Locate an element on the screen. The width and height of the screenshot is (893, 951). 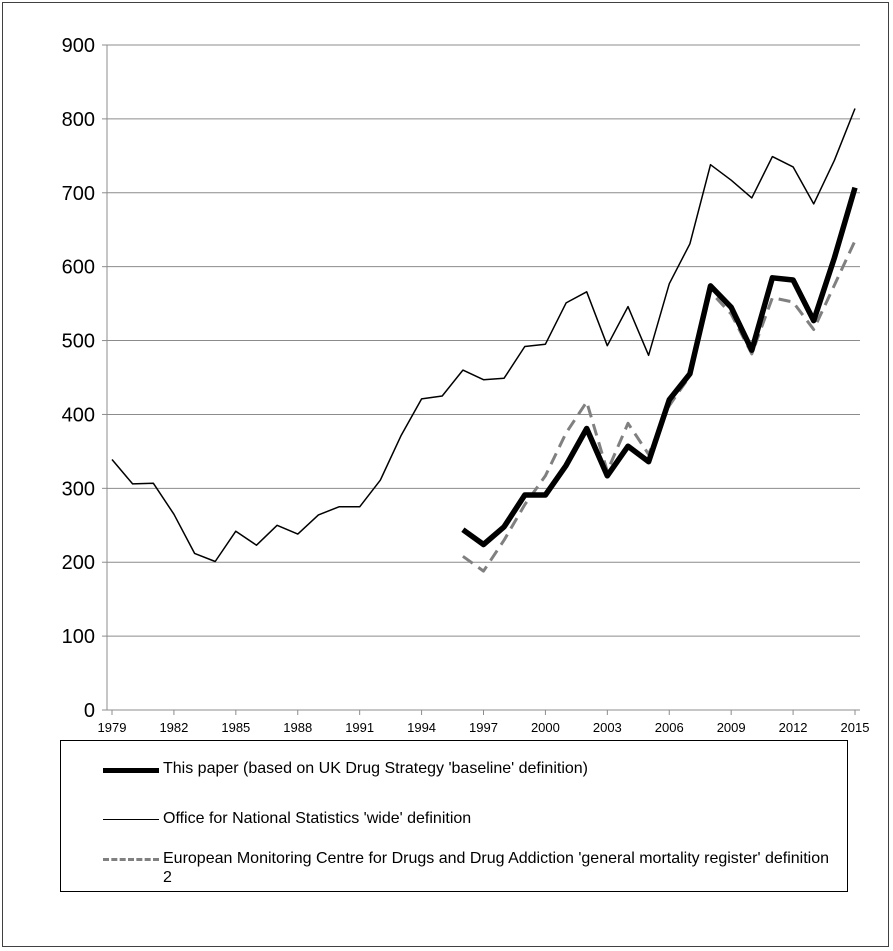
x-tick-label: 1988 is located at coordinates (297, 727).